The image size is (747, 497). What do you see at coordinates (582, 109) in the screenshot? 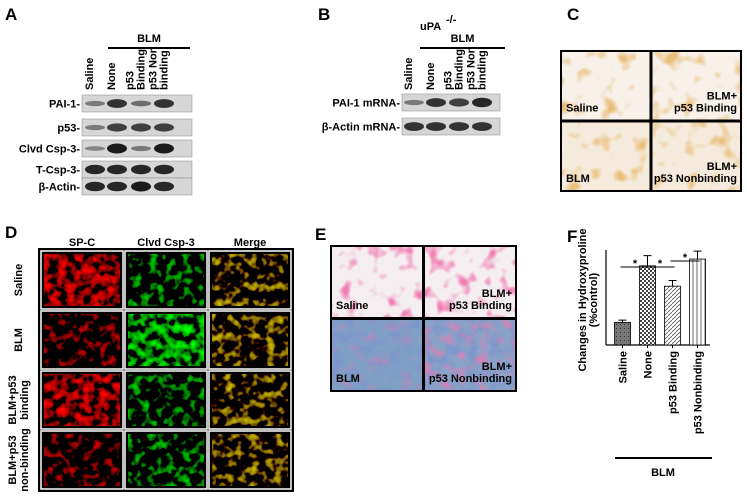
I see `image-label: Saline` at bounding box center [582, 109].